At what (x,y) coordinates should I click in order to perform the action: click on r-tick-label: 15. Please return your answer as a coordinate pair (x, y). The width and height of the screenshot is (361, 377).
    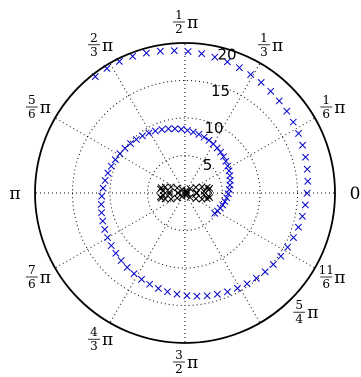
    Looking at the image, I should click on (220, 91).